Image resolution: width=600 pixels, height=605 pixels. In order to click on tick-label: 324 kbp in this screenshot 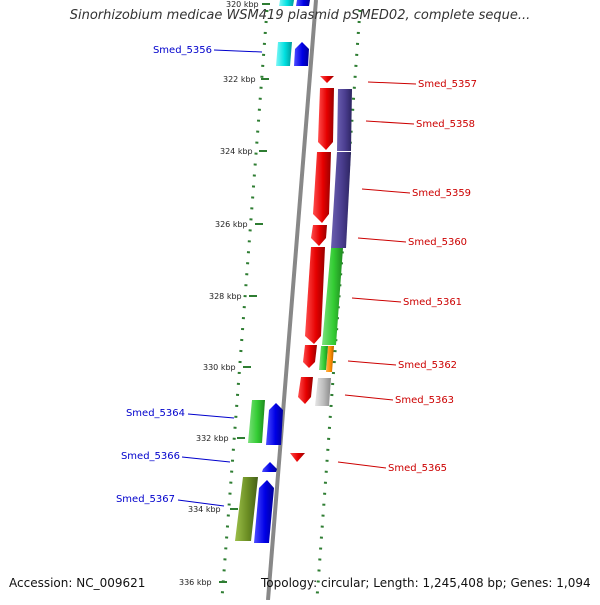, I will do `click(236, 151)`.